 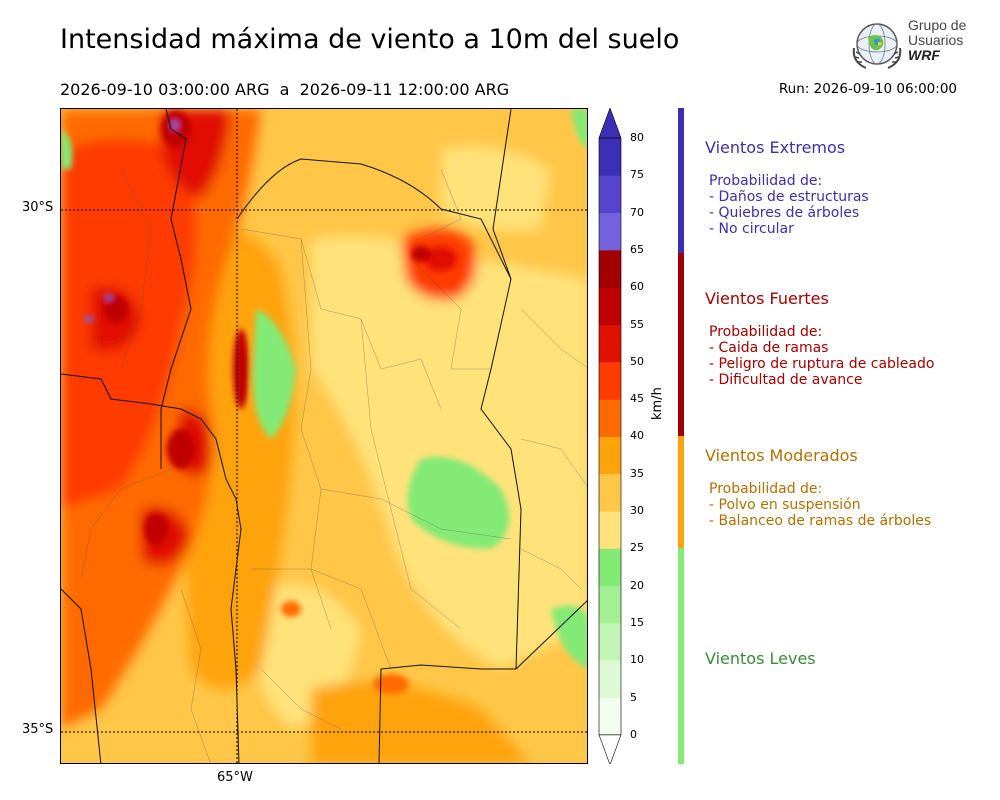 What do you see at coordinates (610, 123) in the screenshot?
I see `colorbar-extend-top` at bounding box center [610, 123].